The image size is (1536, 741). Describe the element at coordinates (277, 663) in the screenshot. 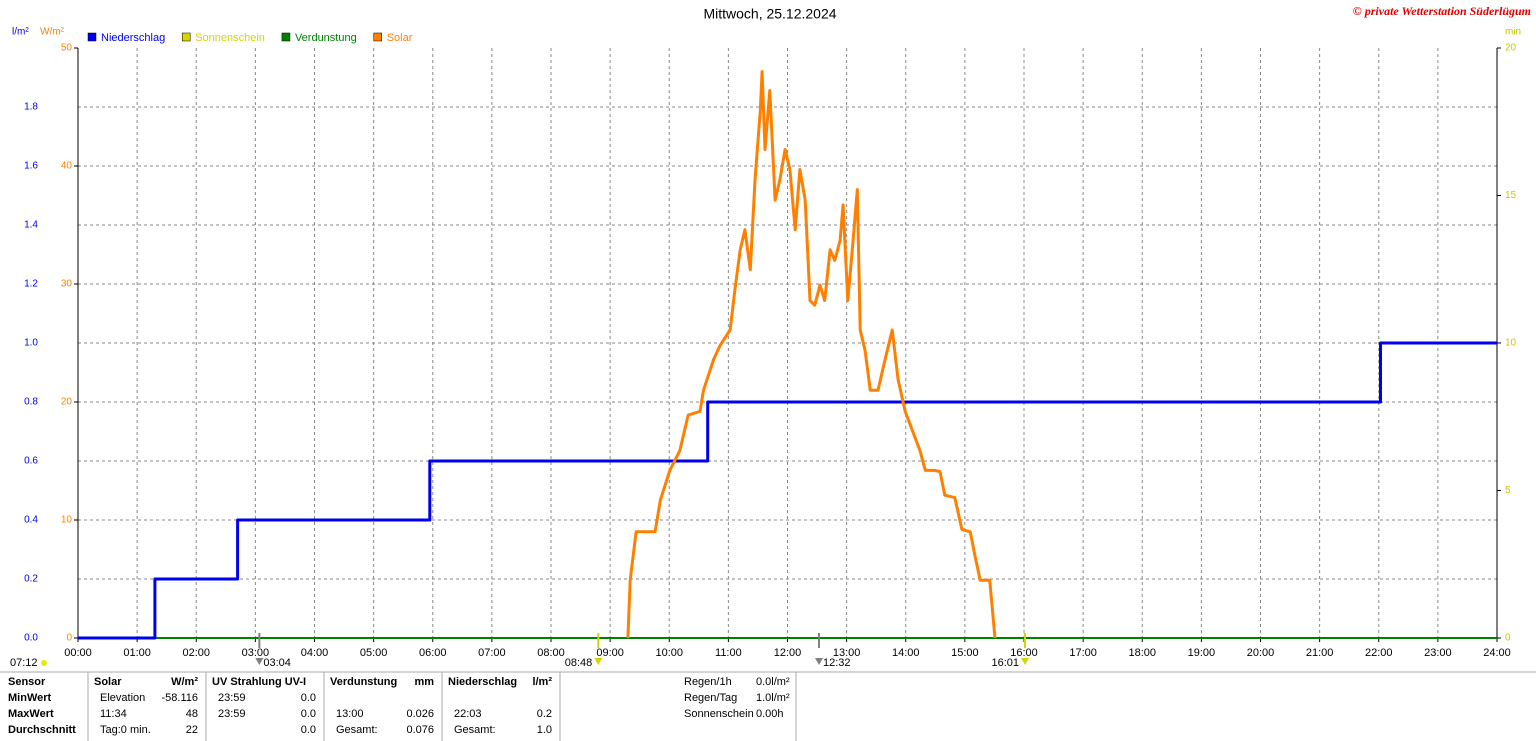

I see `annotation-label: 03:04` at that location.